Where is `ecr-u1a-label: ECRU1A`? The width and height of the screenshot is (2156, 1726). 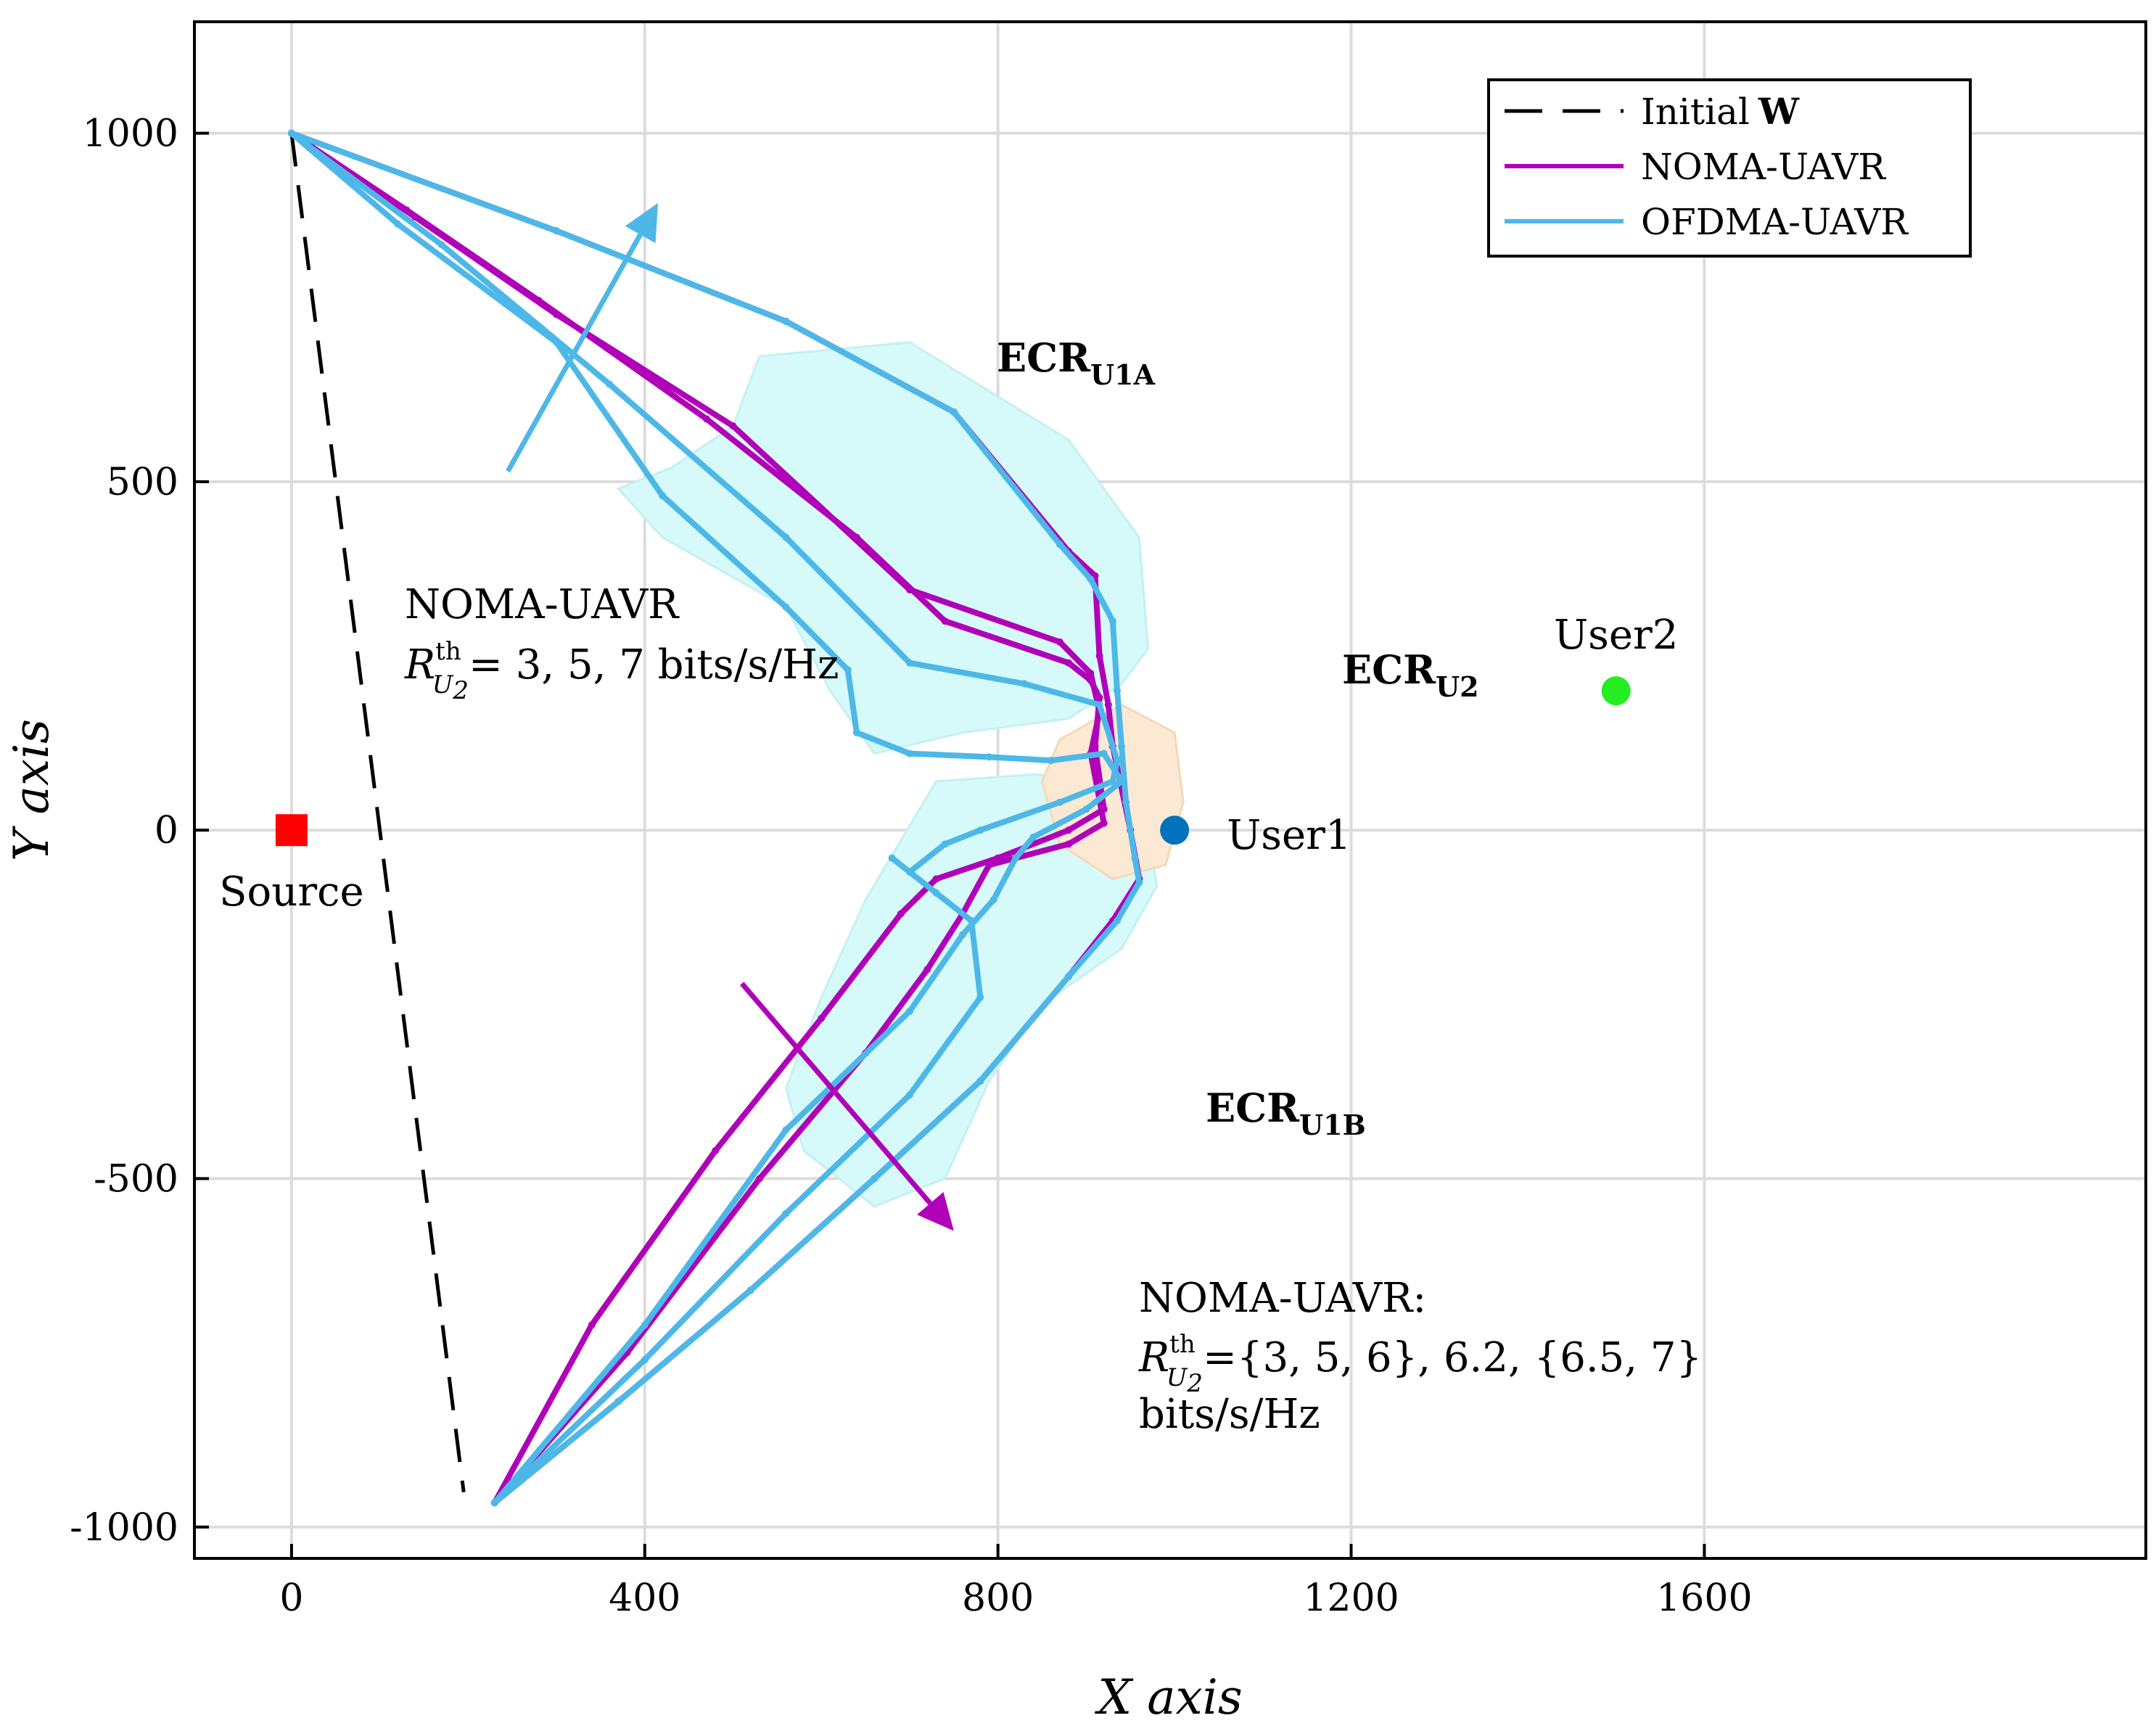 ecr-u1a-label: ECRU1A is located at coordinates (1076, 362).